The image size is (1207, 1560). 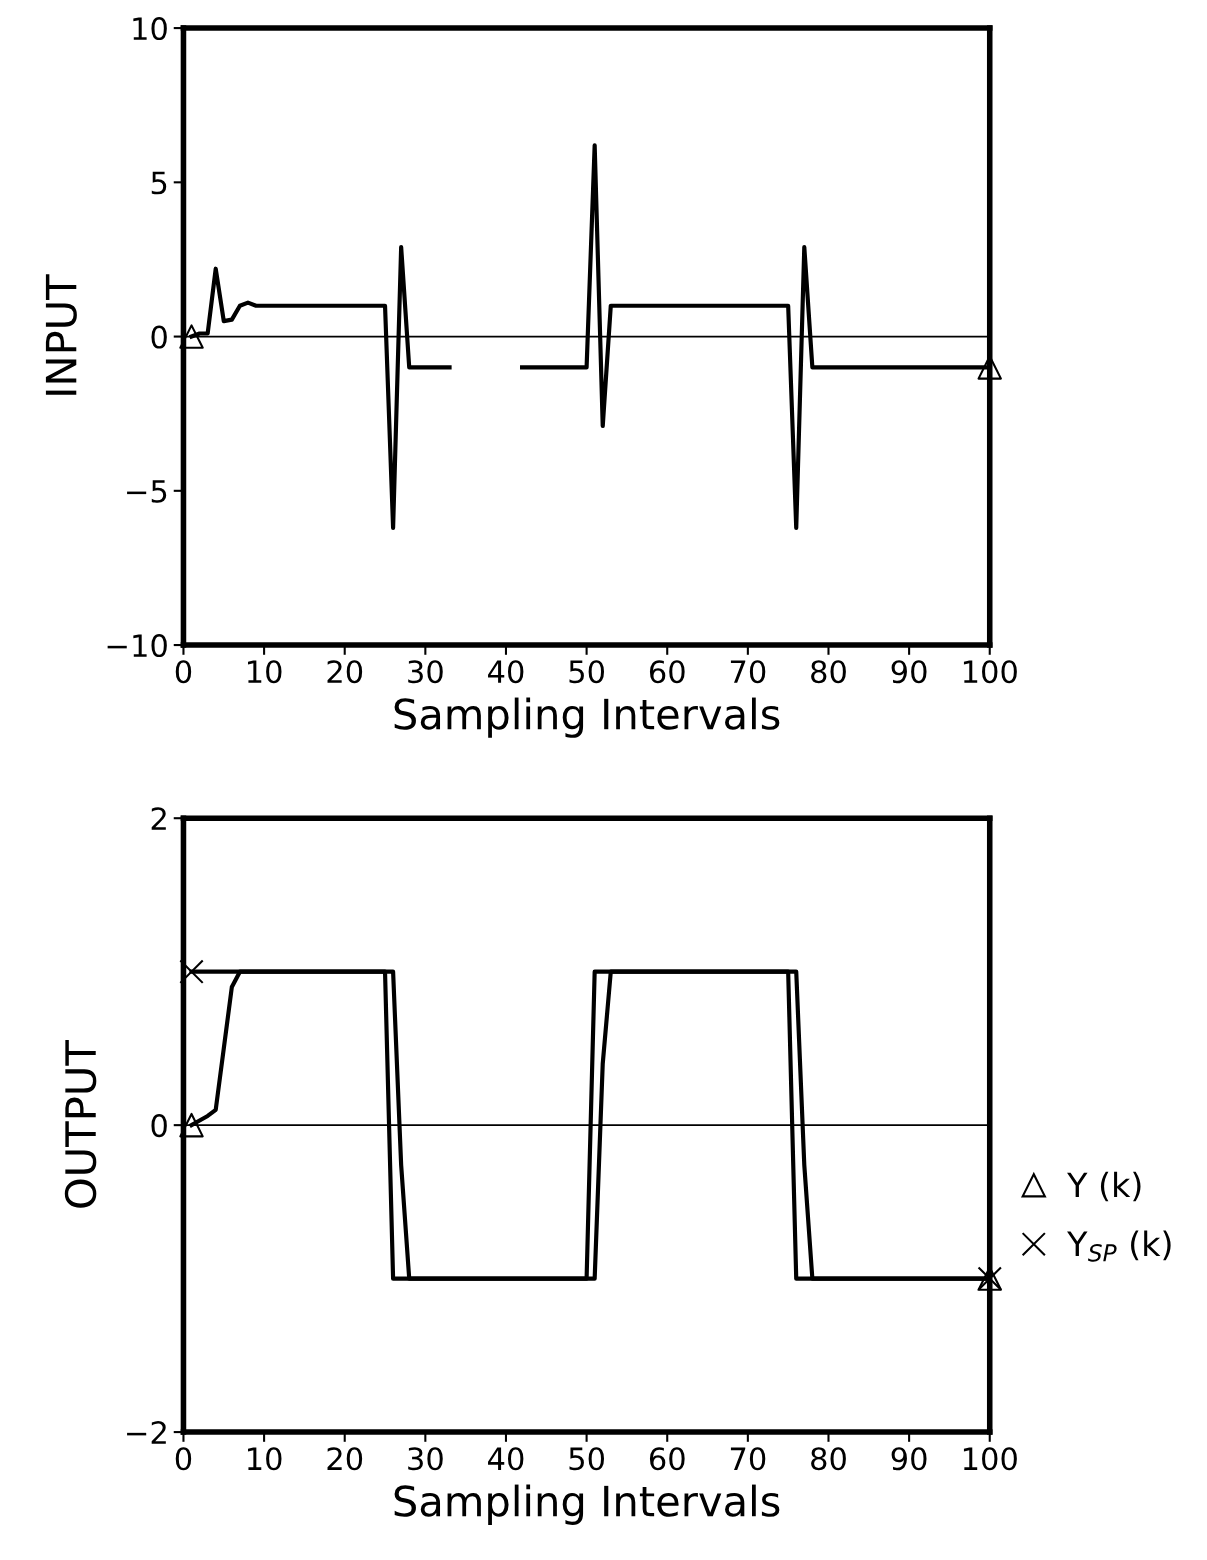 I want to click on legend-label: Y (k), so click(x=1104, y=1186).